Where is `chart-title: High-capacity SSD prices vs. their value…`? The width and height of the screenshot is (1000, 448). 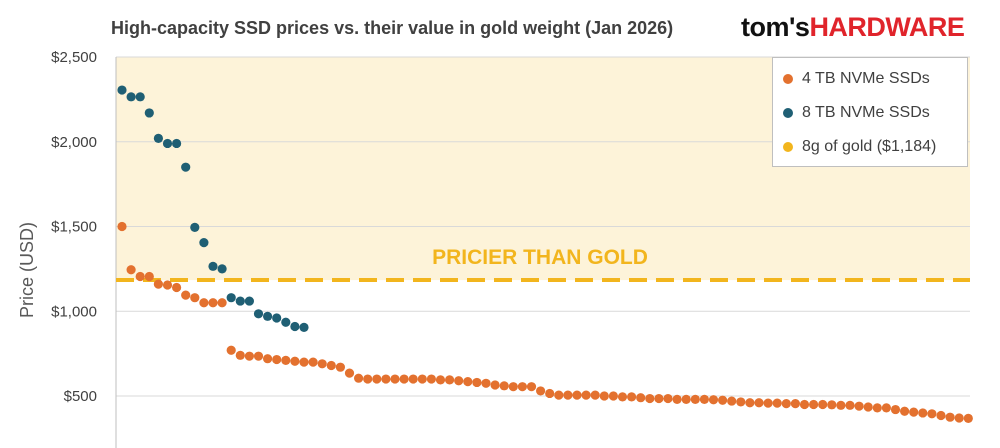 chart-title: High-capacity SSD prices vs. their value… is located at coordinates (392, 28).